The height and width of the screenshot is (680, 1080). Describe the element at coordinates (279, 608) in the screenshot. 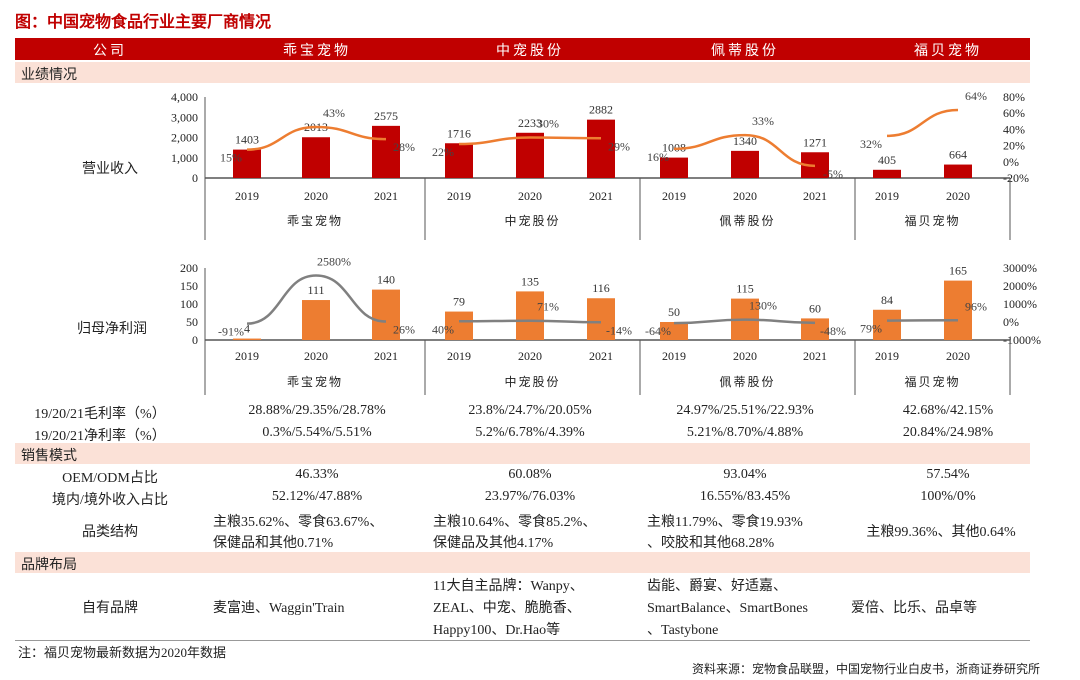

I see `brands-1: 麦富迪、Waggin'Train` at that location.